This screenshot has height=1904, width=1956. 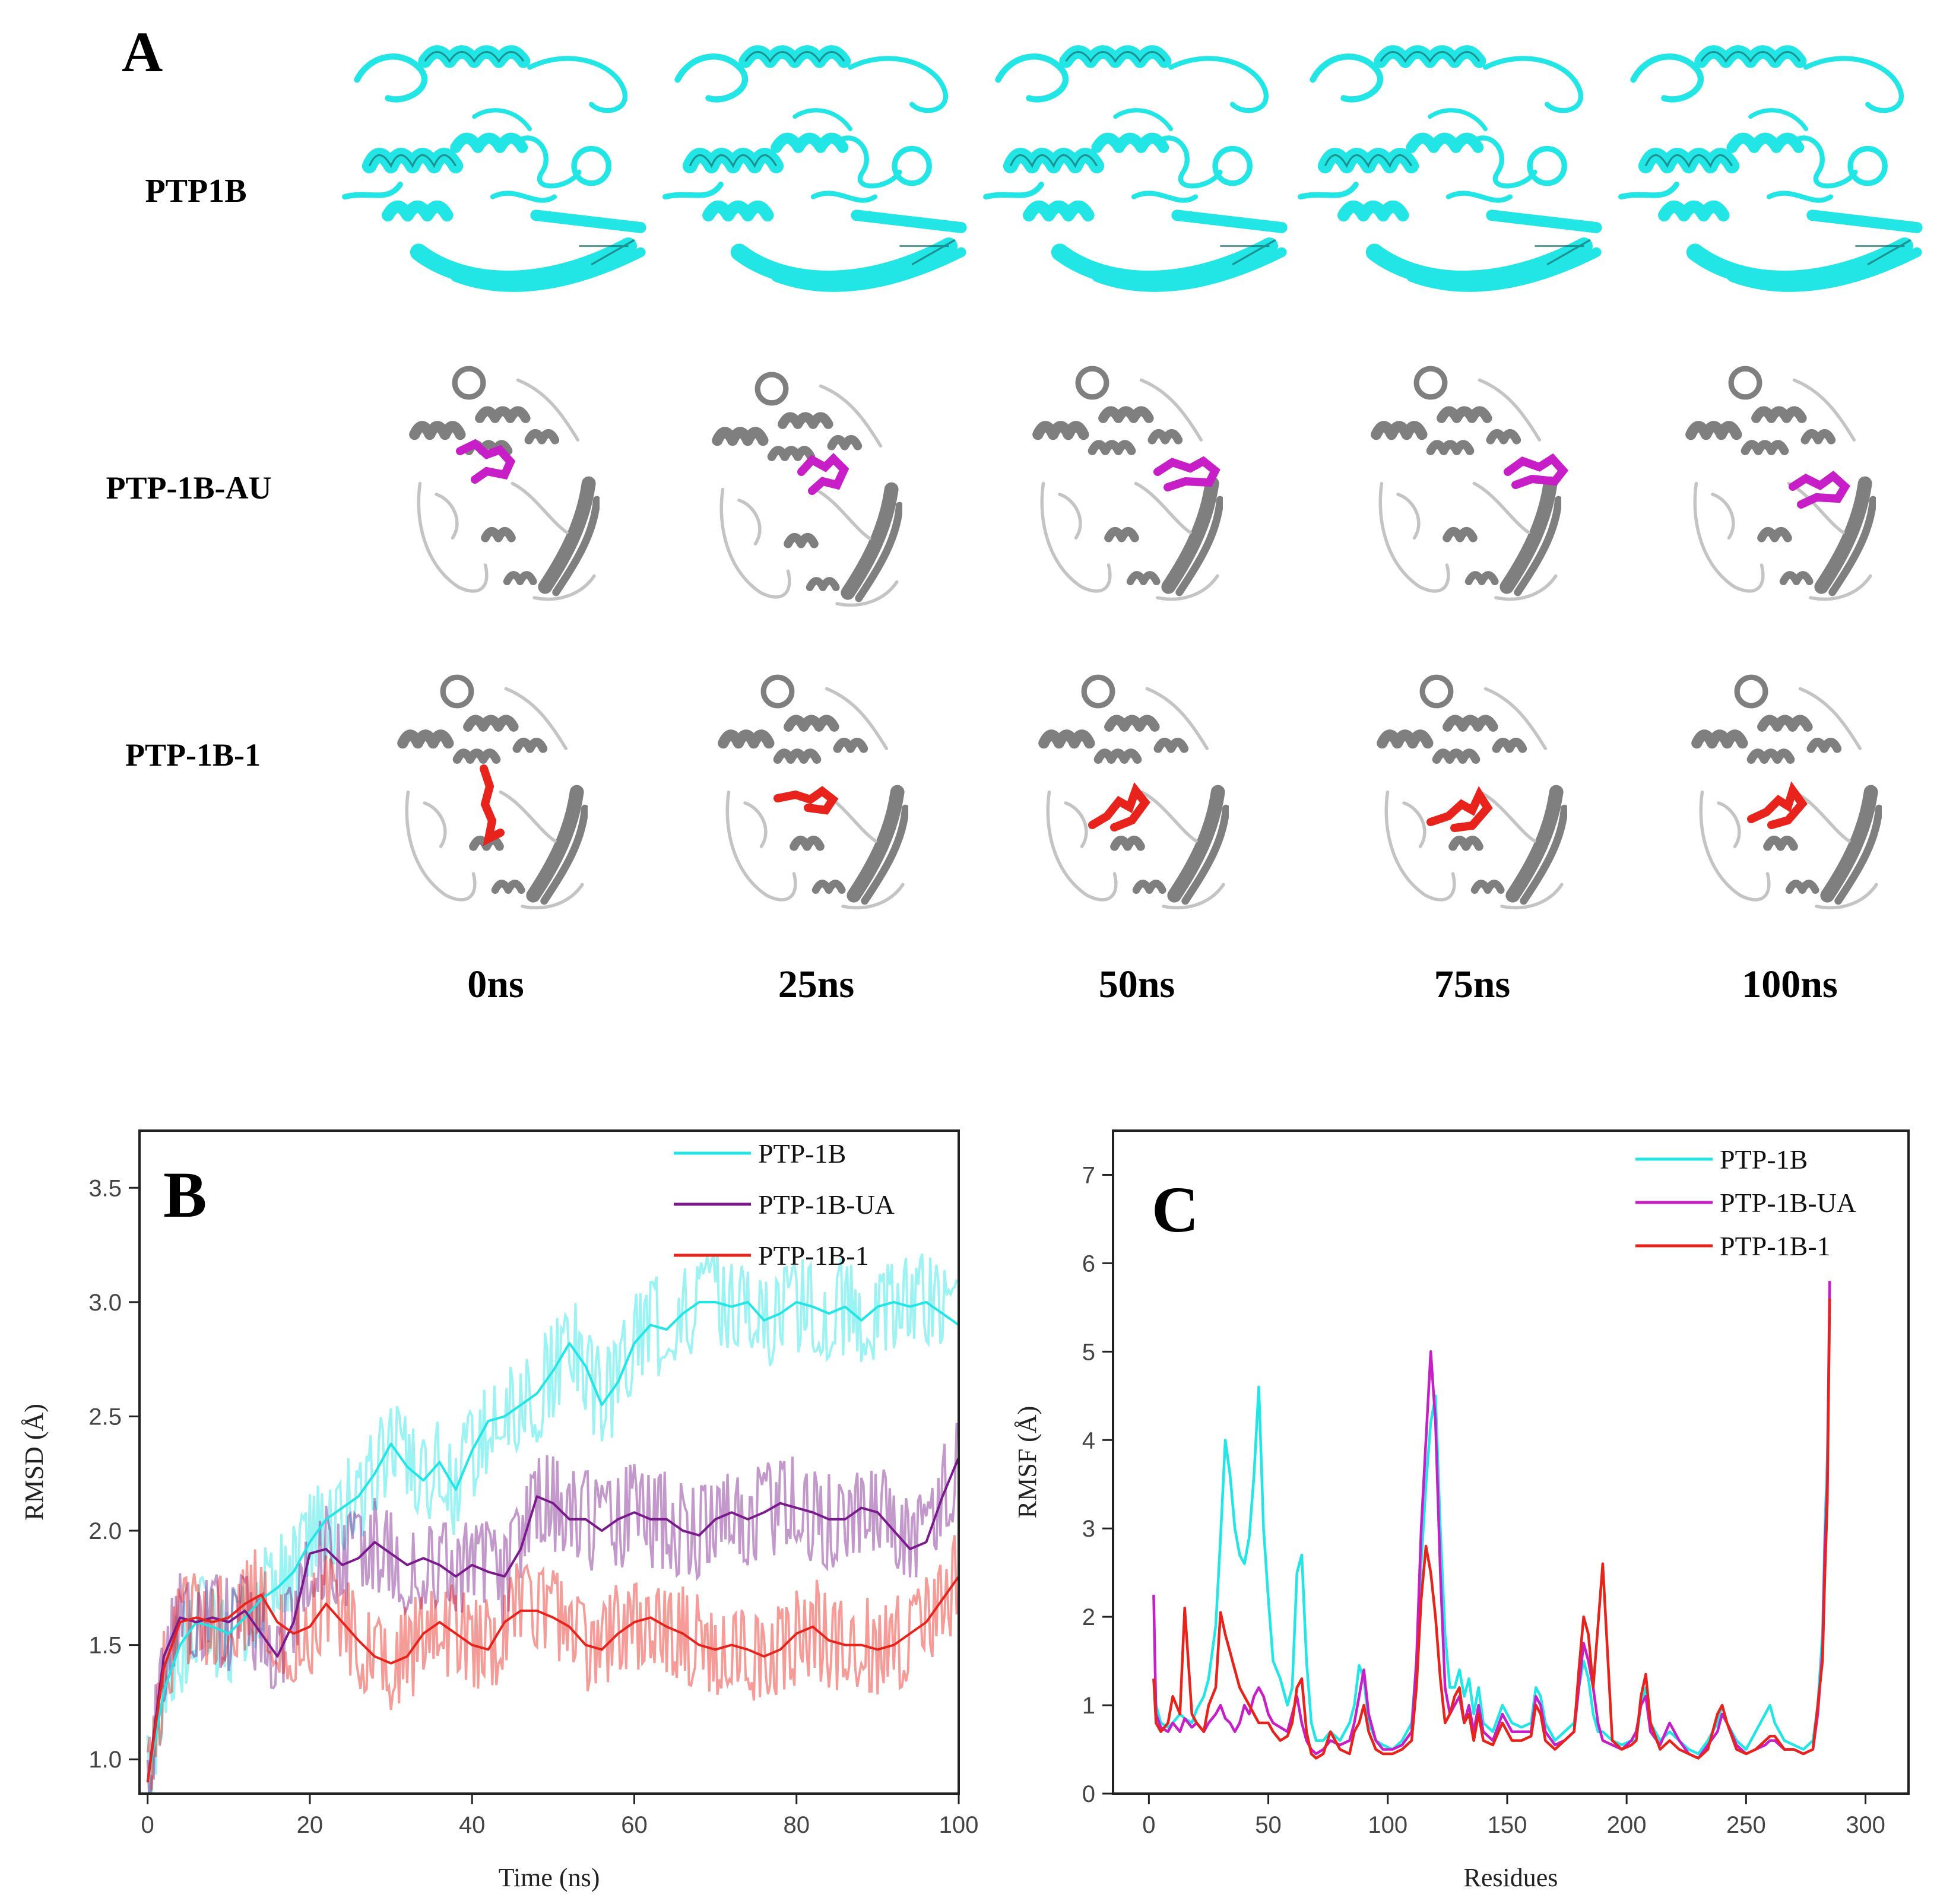 What do you see at coordinates (486, 461) in the screenshot?
I see `ligand-ua-0ns` at bounding box center [486, 461].